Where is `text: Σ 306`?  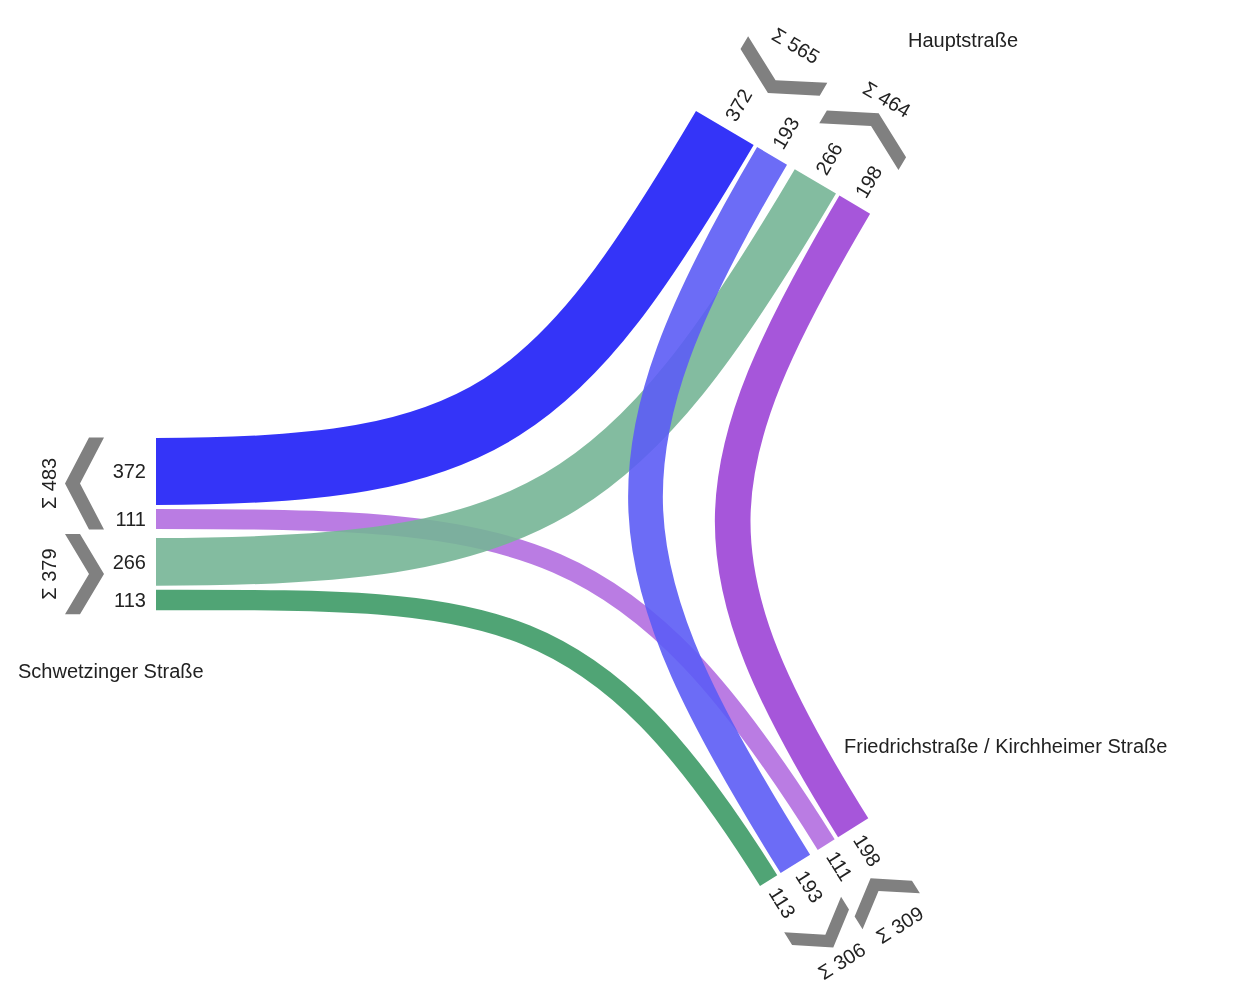
text: Σ 306 is located at coordinates (842, 961).